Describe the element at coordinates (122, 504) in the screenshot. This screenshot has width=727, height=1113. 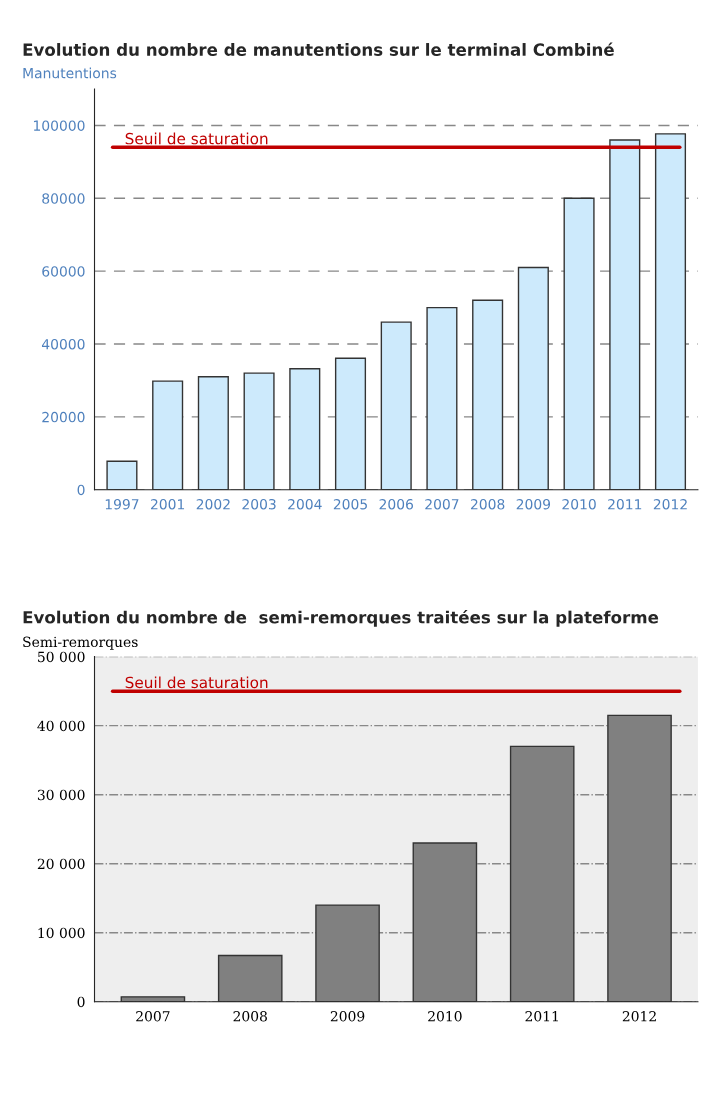
I see `x-tick-label: 1997` at that location.